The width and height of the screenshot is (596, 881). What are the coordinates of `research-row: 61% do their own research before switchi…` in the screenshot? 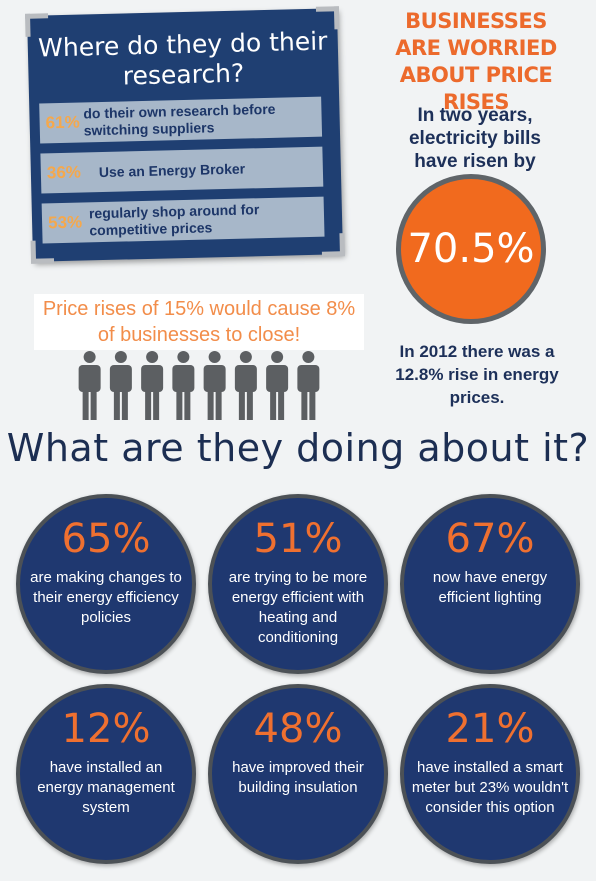 It's located at (181, 120).